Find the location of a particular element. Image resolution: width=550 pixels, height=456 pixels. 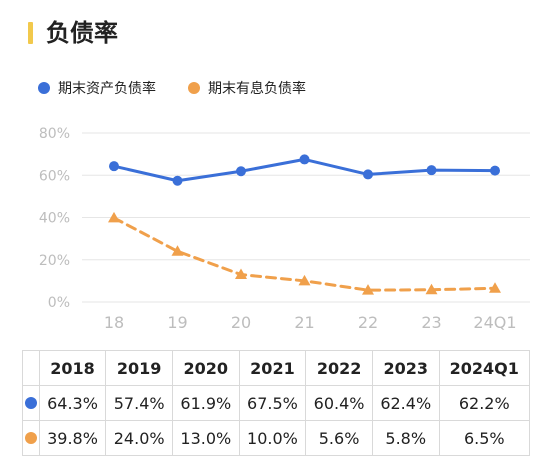

legend-item-series-1: 期末资产负债率 is located at coordinates (97, 88).